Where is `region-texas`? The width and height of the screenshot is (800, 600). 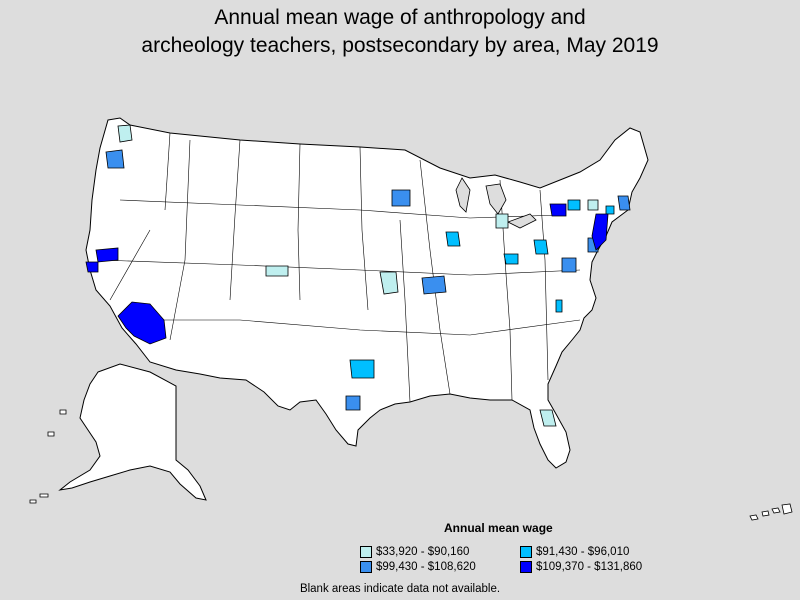
region-texas is located at coordinates (353, 403).